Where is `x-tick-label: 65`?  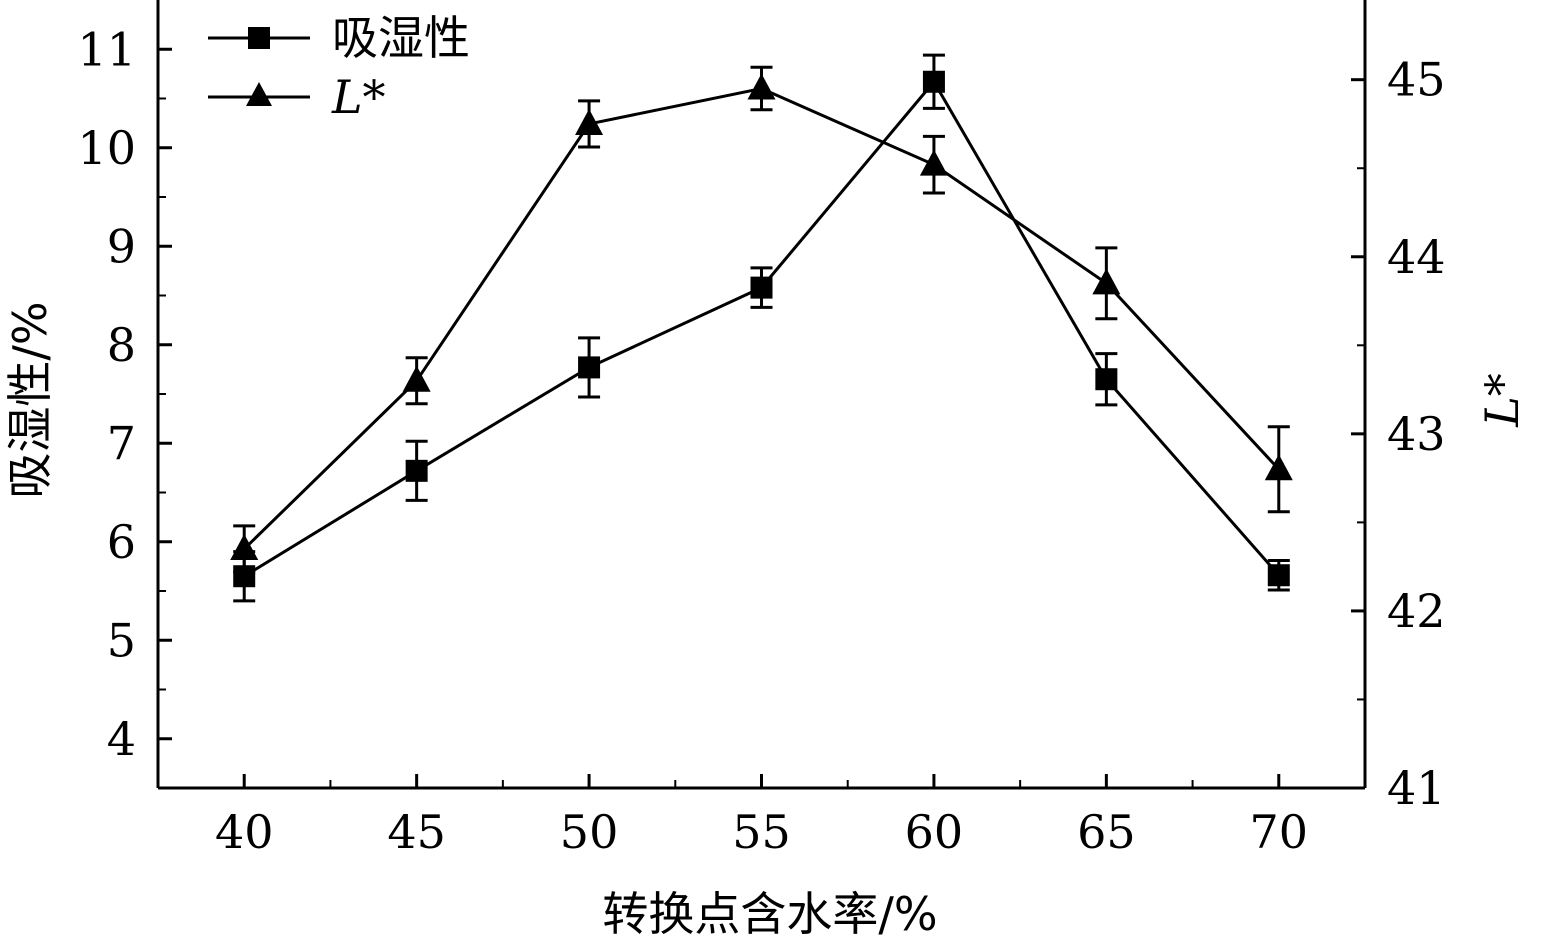 x-tick-label: 65 is located at coordinates (1106, 832).